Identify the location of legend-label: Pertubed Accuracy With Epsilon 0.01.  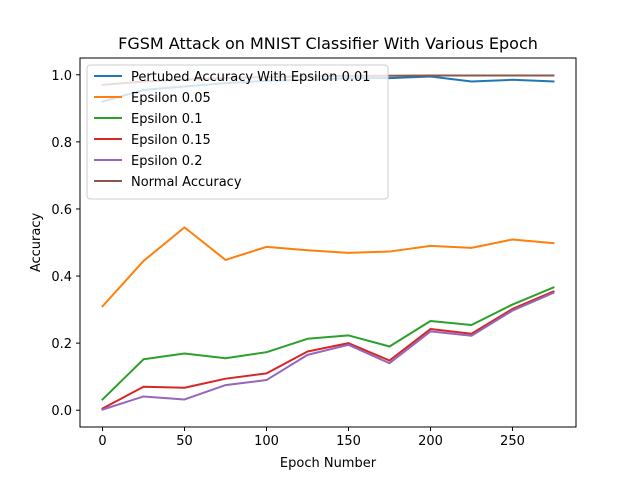
(251, 77).